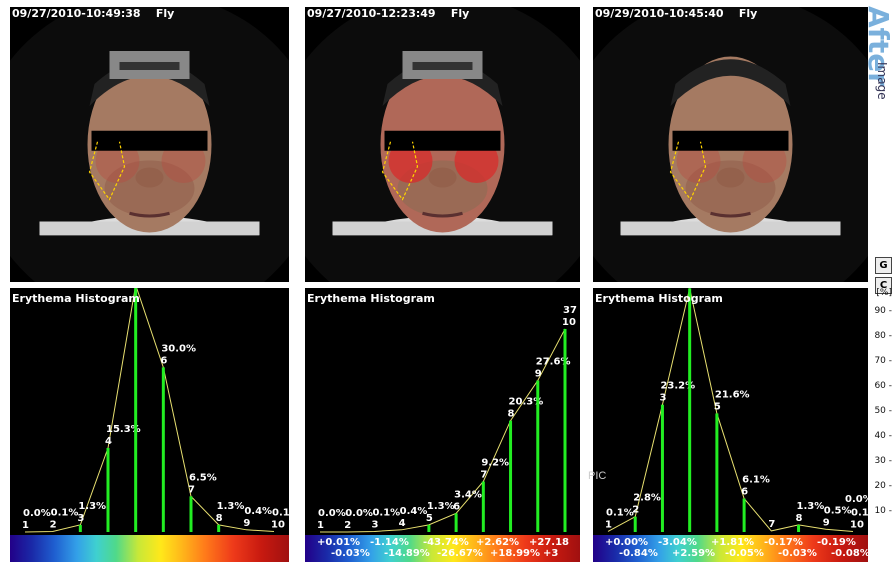 The height and width of the screenshot is (562, 894). Describe the element at coordinates (5, 280) in the screenshot. I see `left-margin` at that location.